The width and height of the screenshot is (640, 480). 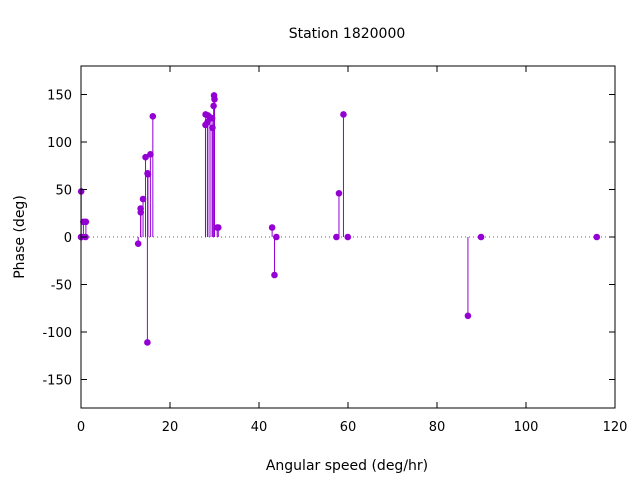 I want to click on chart-title: Station 1820000, so click(x=347, y=34).